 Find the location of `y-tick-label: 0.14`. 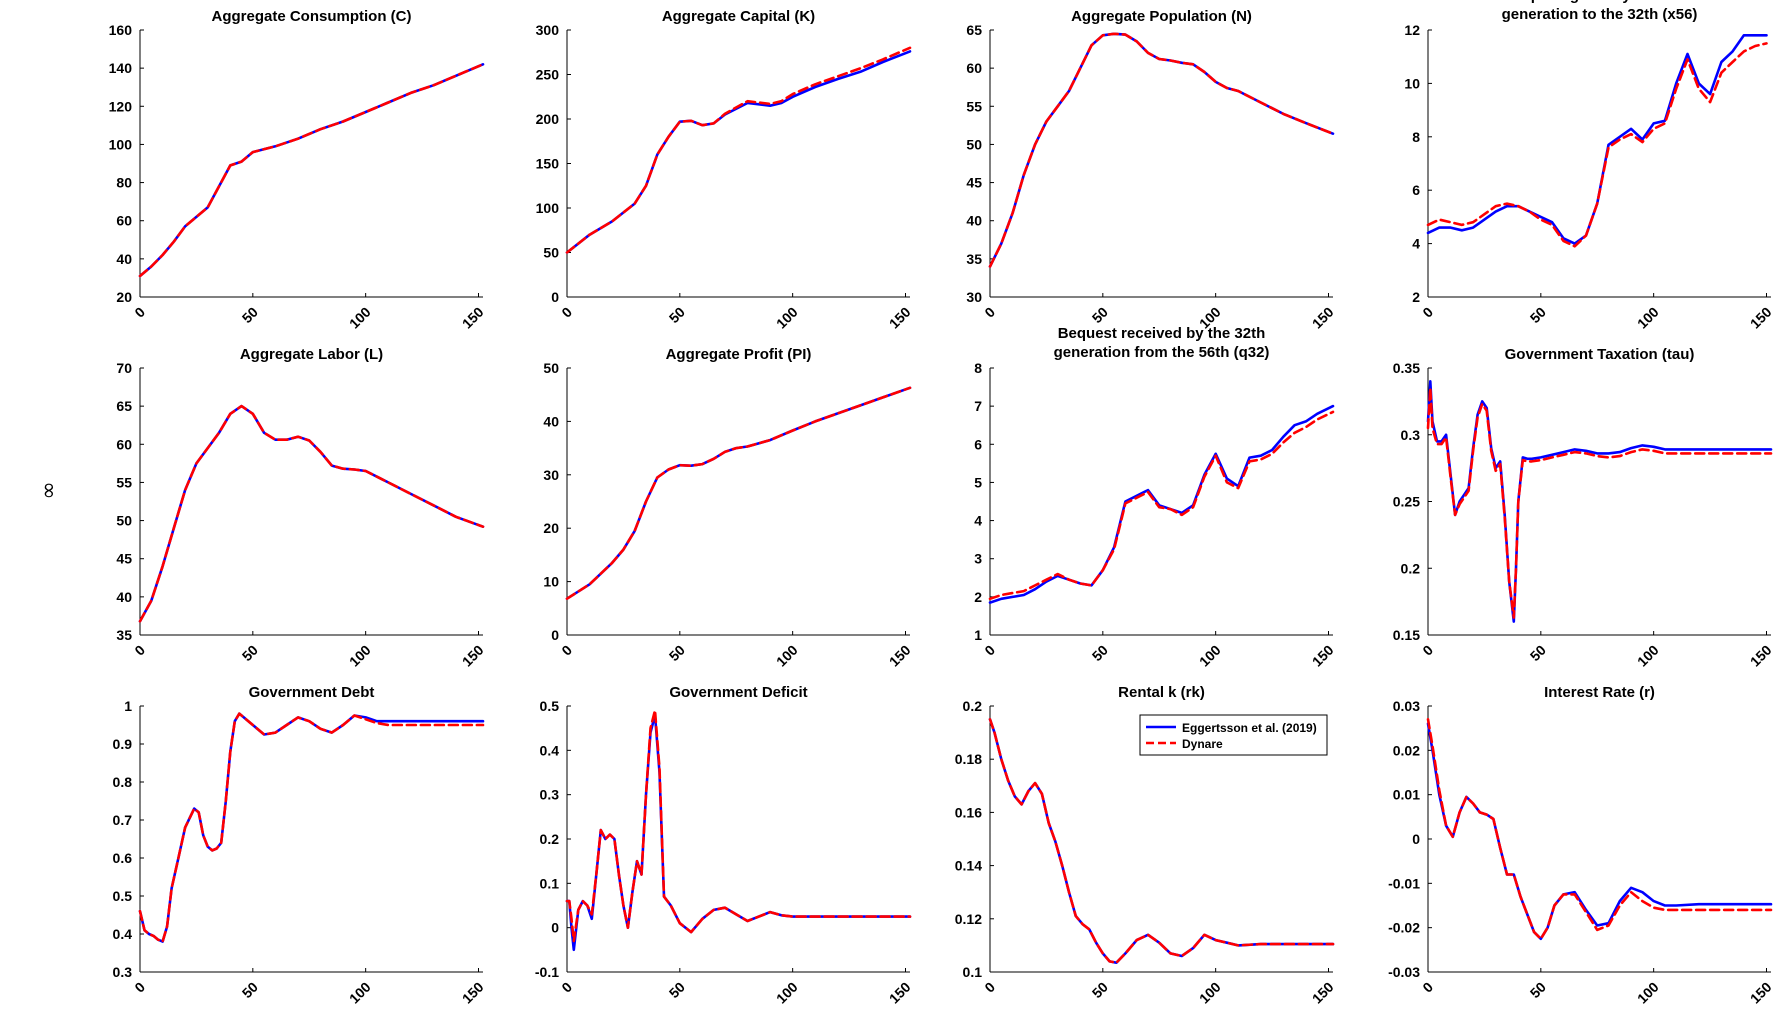

y-tick-label: 0.14 is located at coordinates (968, 866).